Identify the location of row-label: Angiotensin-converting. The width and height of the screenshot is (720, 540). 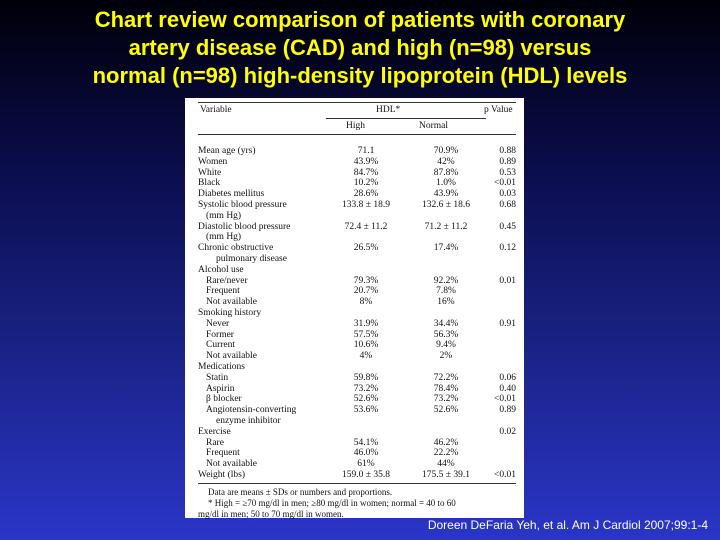
(251, 410).